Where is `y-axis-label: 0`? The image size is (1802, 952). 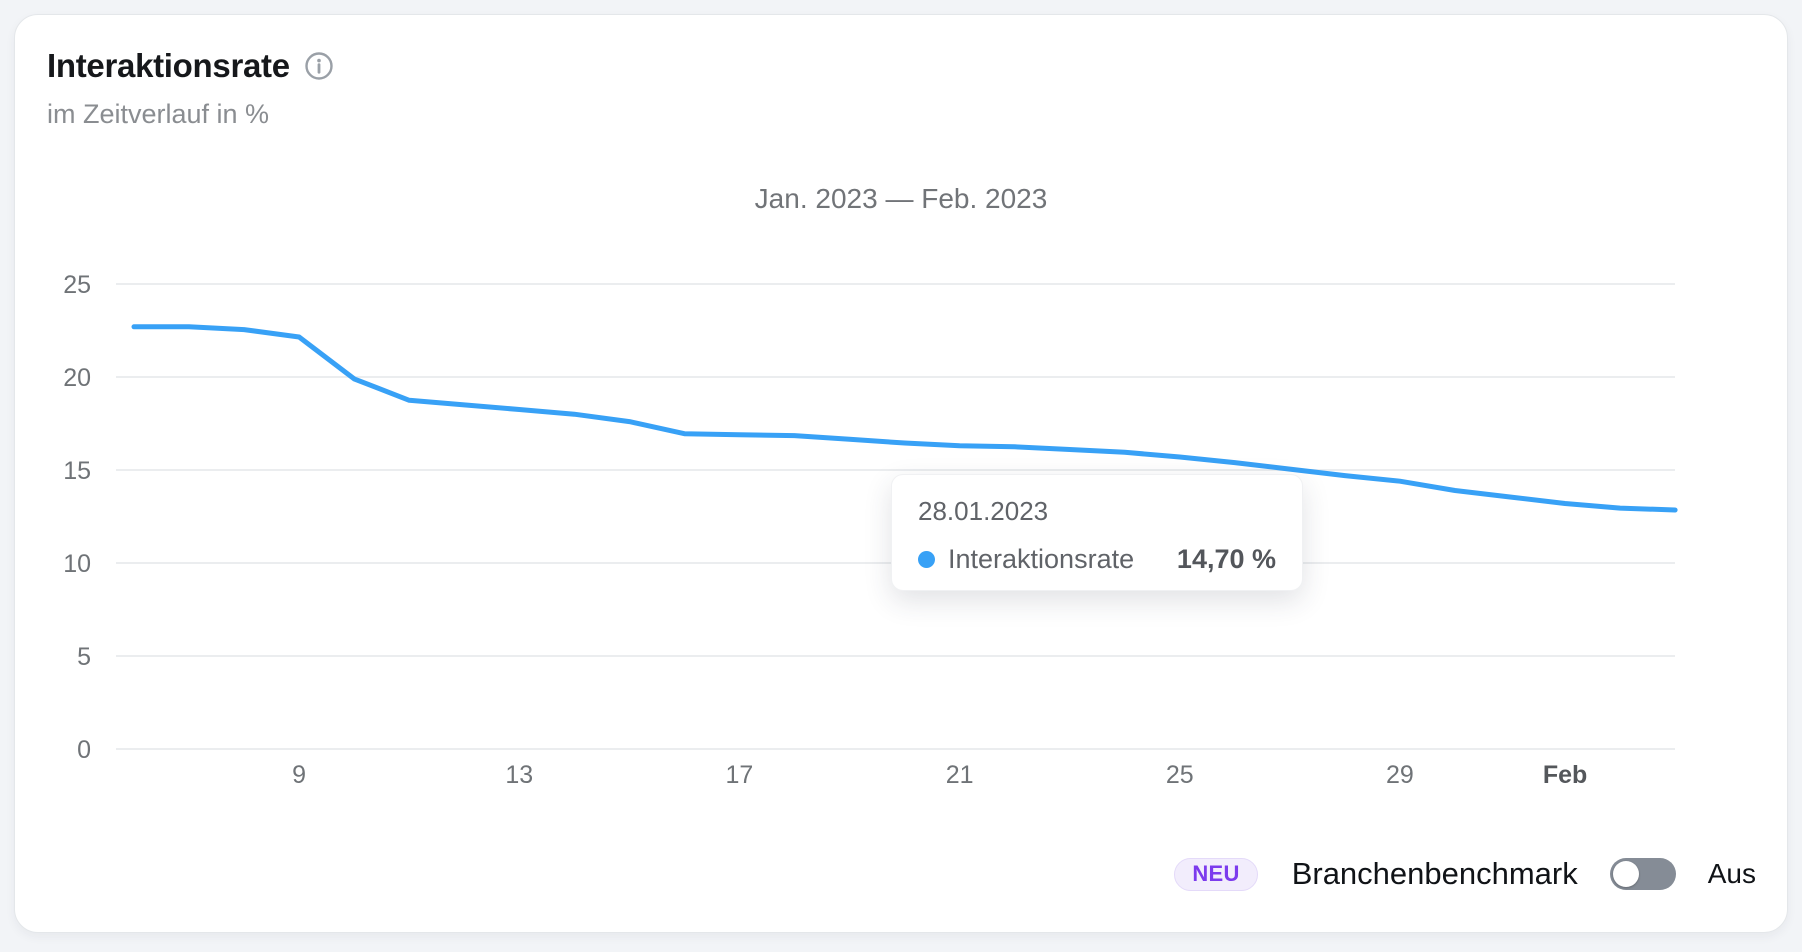
y-axis-label: 0 is located at coordinates (84, 750).